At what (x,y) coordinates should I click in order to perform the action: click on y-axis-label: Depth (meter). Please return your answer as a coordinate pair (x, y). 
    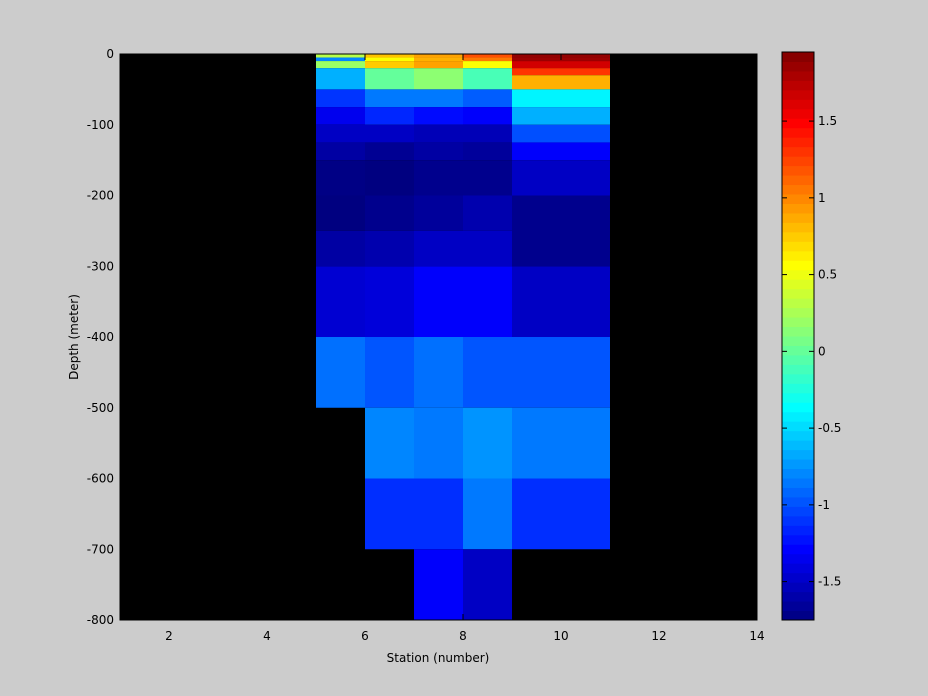
    Looking at the image, I should click on (74, 337).